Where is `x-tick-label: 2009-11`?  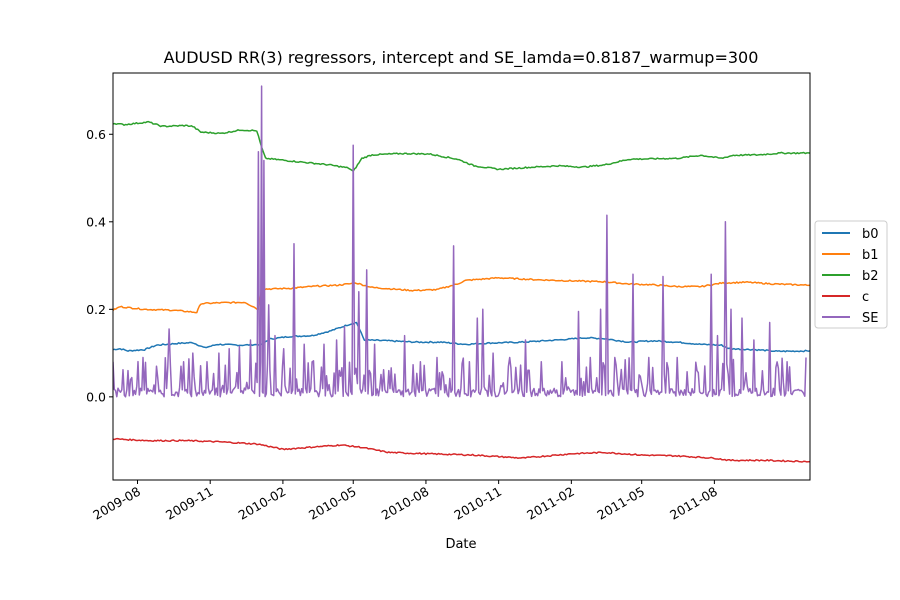 x-tick-label: 2009-11 is located at coordinates (189, 503).